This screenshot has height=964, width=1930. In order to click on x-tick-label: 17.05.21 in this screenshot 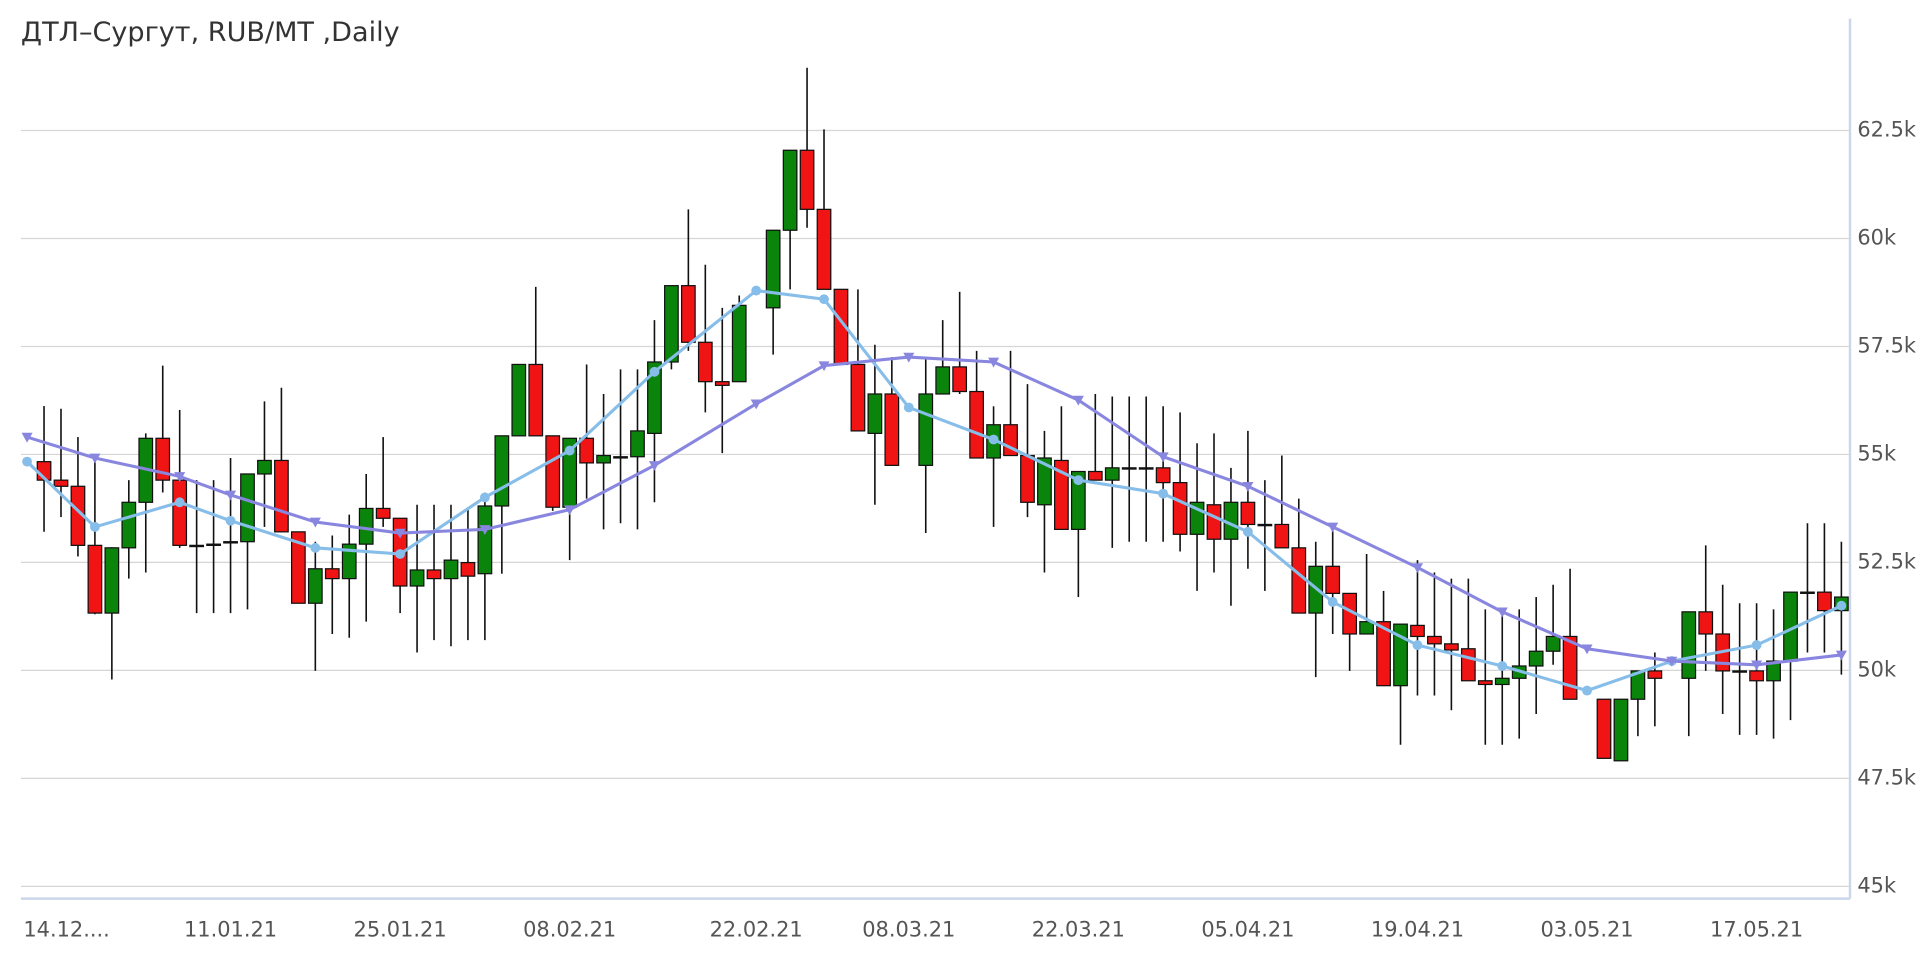, I will do `click(1756, 930)`.